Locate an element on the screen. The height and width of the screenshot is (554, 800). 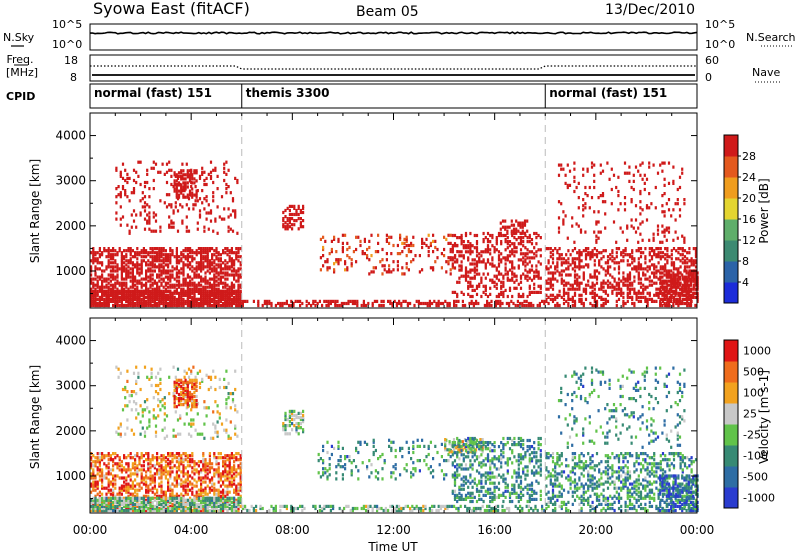
cpid-frame is located at coordinates (393, 96).